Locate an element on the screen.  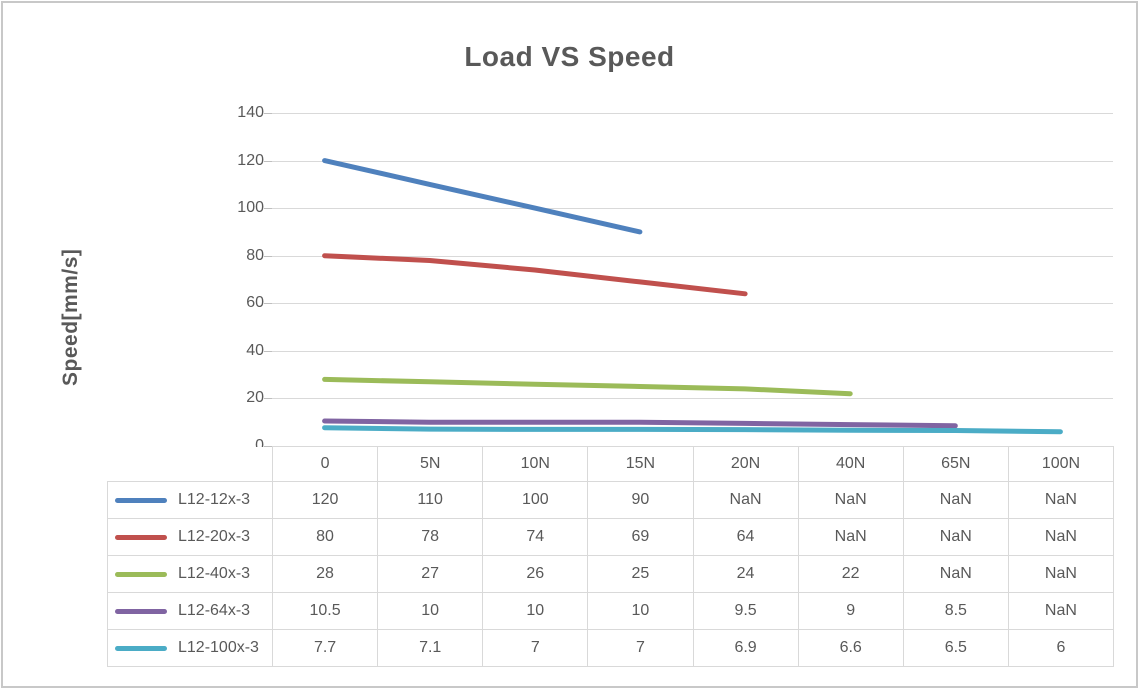
y-tick-label-60: 60 is located at coordinates (255, 303).